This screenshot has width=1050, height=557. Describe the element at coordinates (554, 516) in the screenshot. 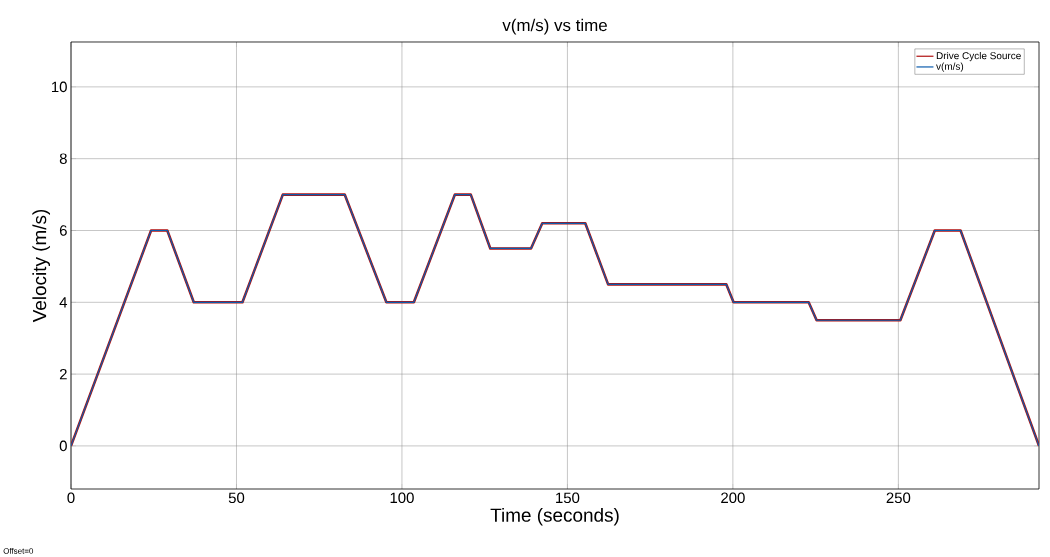

I see `x-axis-title: Time (seconds)` at that location.